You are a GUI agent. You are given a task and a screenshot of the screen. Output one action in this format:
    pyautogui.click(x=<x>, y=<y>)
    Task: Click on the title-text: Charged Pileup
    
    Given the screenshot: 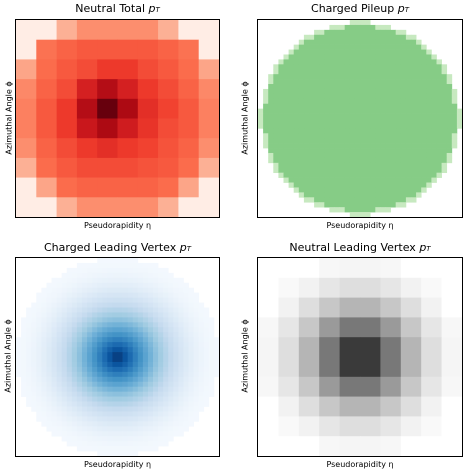 What is the action you would take?
    pyautogui.click(x=354, y=8)
    